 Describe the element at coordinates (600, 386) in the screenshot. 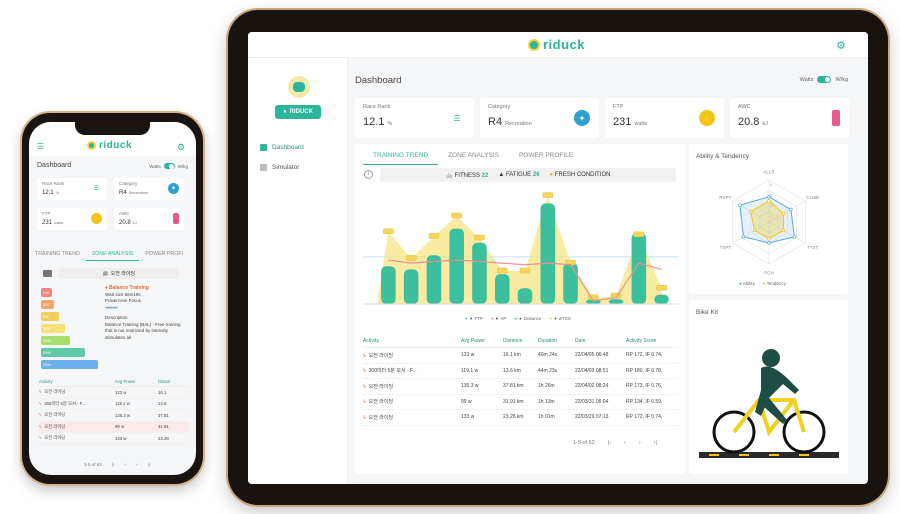

I see `table-cell: 22/04/02 08:24` at that location.